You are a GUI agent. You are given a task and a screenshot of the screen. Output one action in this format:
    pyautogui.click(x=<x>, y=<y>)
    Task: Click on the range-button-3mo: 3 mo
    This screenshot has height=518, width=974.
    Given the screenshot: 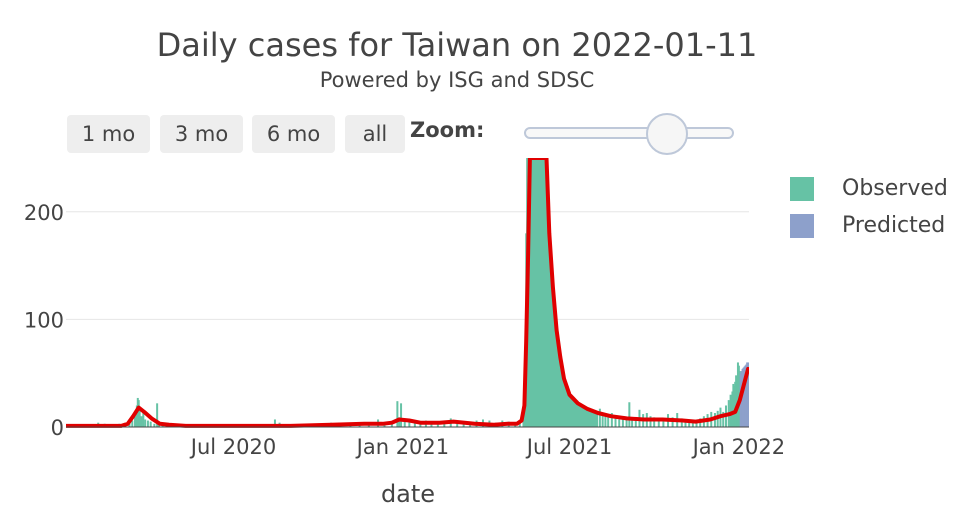 What is the action you would take?
    pyautogui.click(x=201, y=134)
    